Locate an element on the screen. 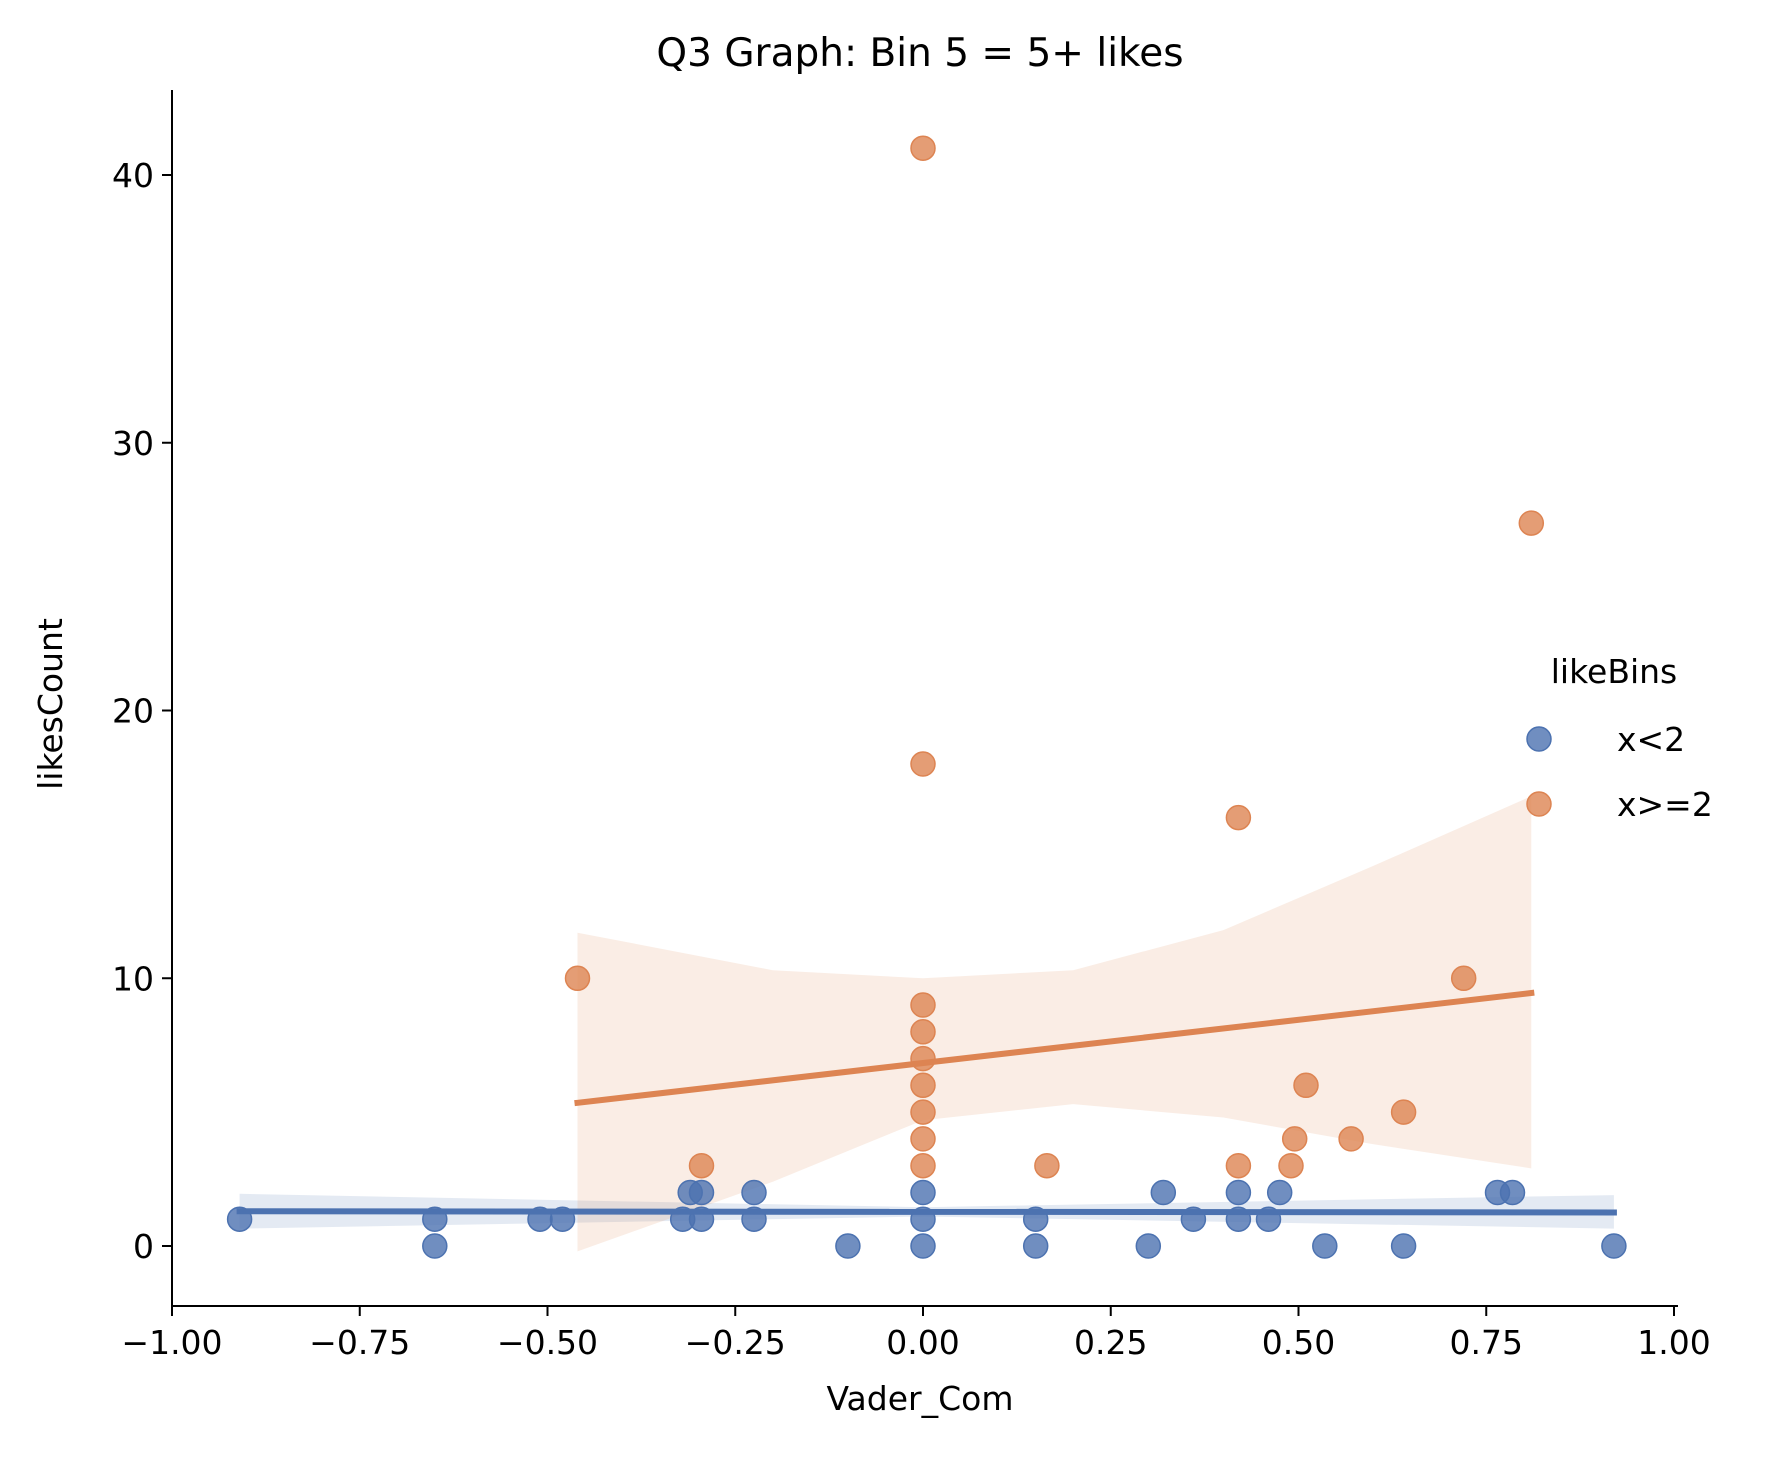  x-tick-label: 0.75 is located at coordinates (1486, 1342).